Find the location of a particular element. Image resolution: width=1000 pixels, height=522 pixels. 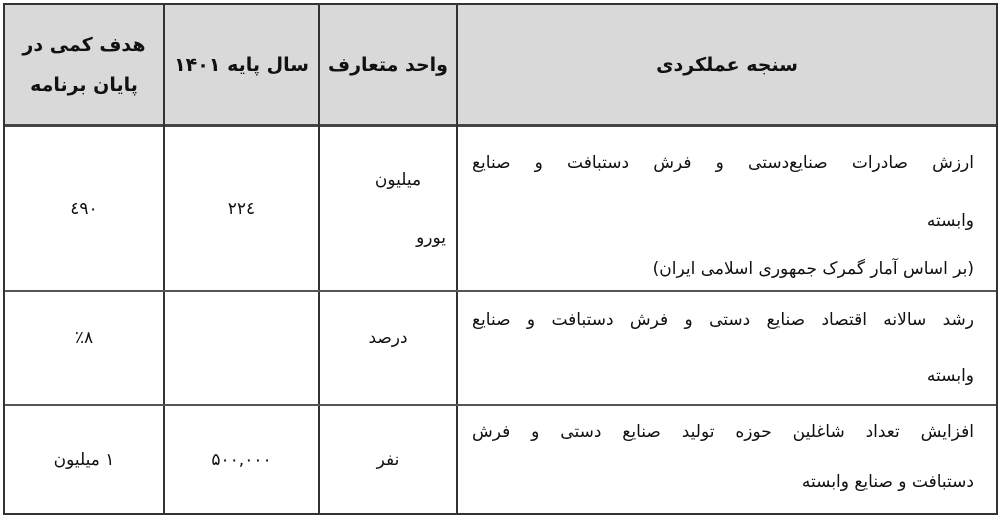

header-target-line1: هدف کمی در is located at coordinates (84, 44).